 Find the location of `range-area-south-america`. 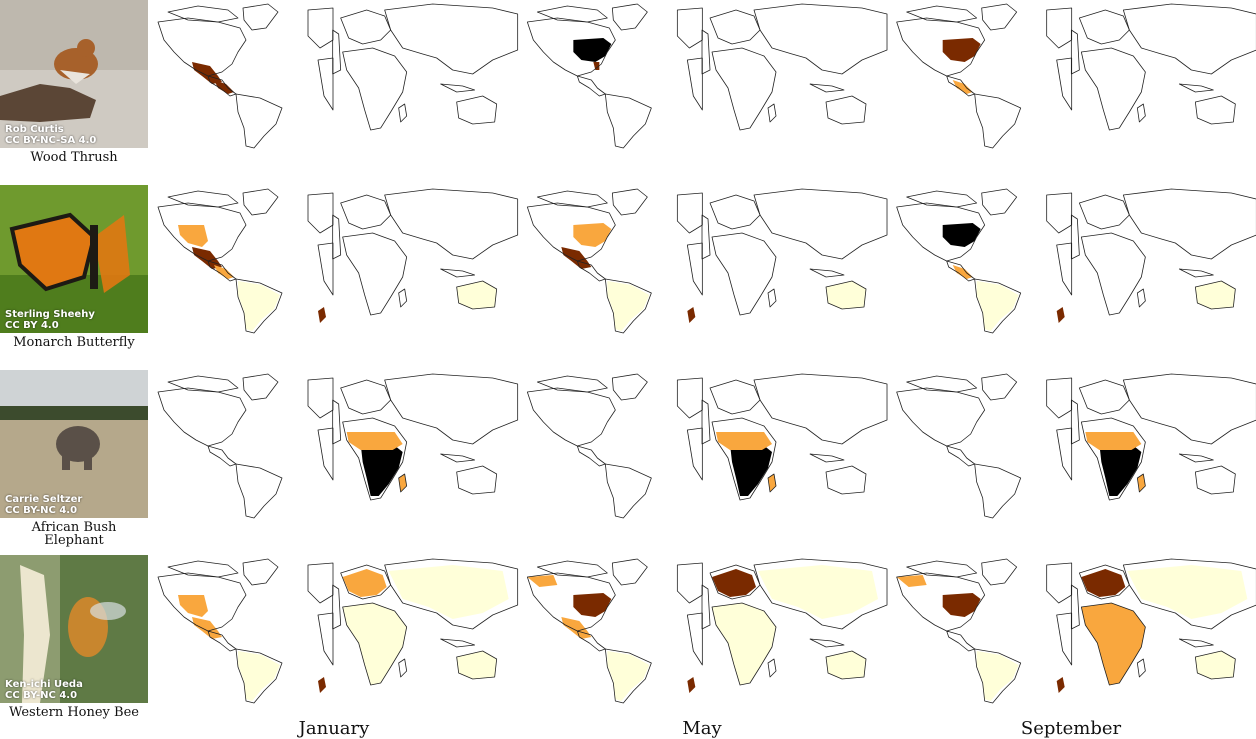

range-area-south-america is located at coordinates (997, 676).